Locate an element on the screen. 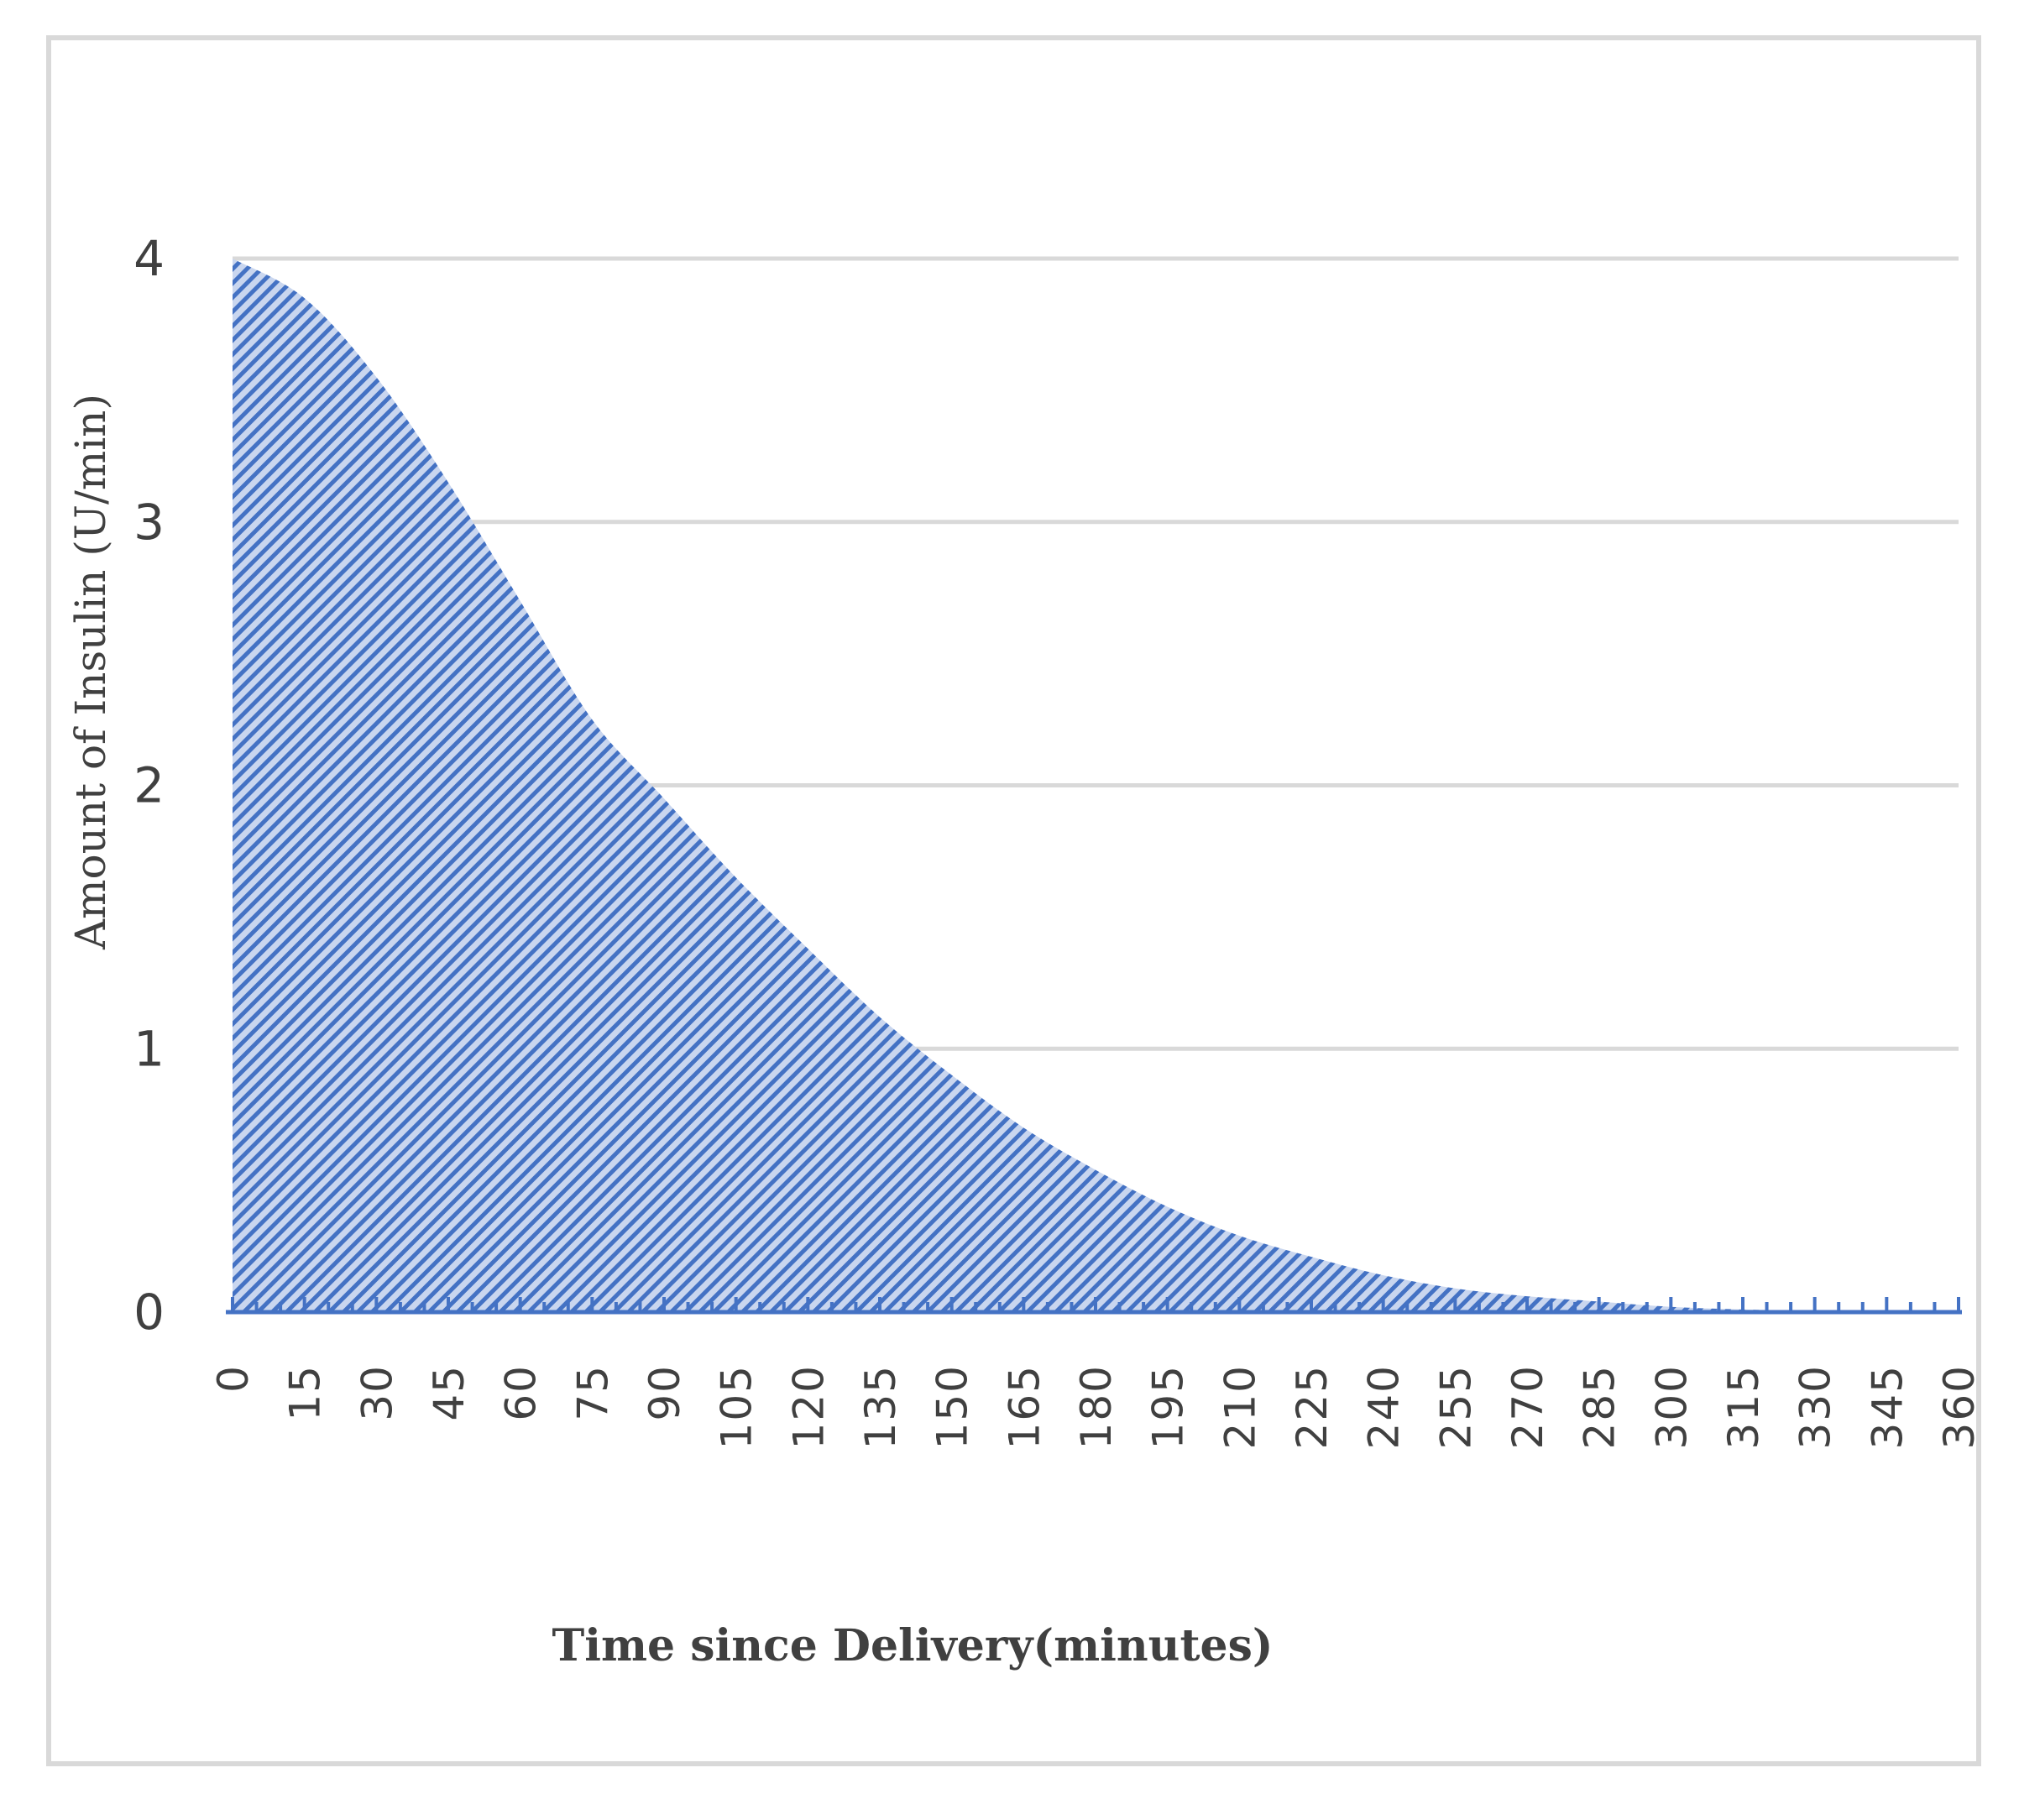  x-tick-label: 300 is located at coordinates (1671, 1406).